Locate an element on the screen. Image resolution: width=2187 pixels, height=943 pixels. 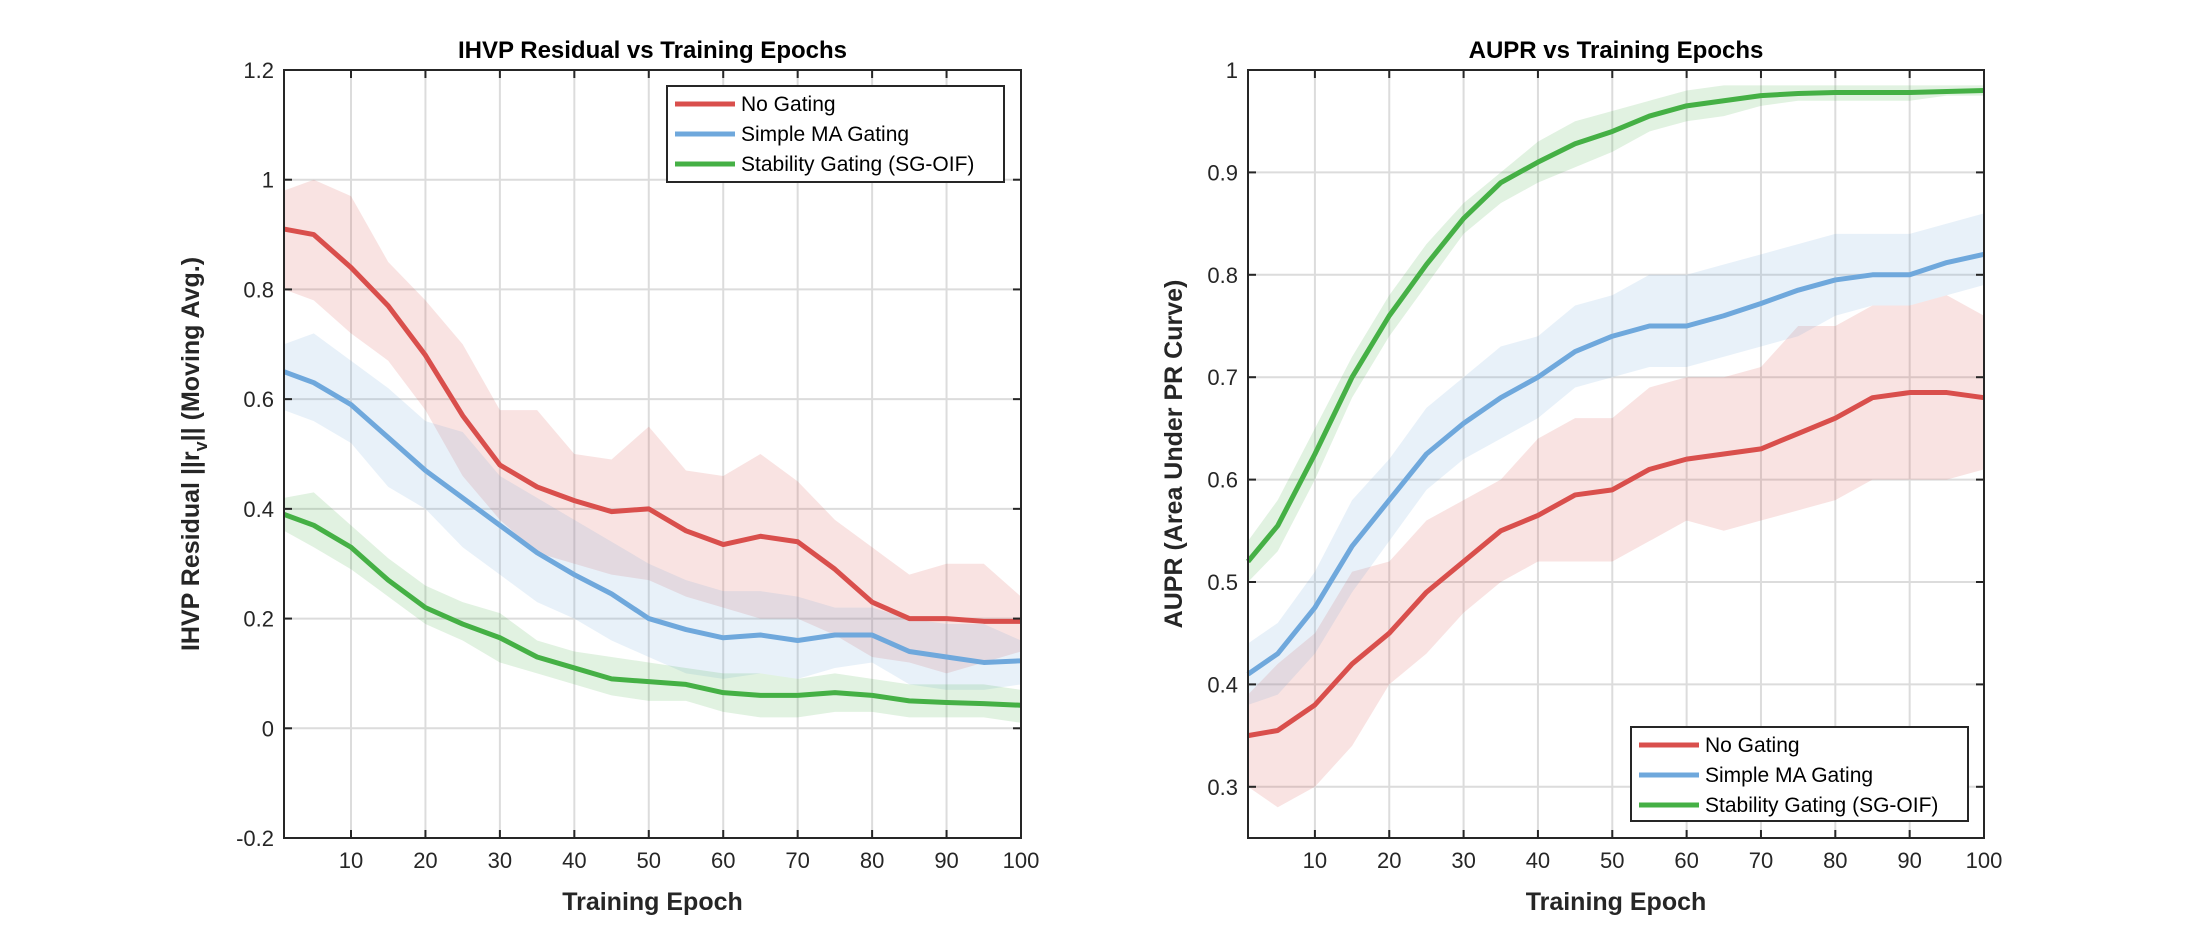
y-axis-label-subscript: v is located at coordinates (201, 446).